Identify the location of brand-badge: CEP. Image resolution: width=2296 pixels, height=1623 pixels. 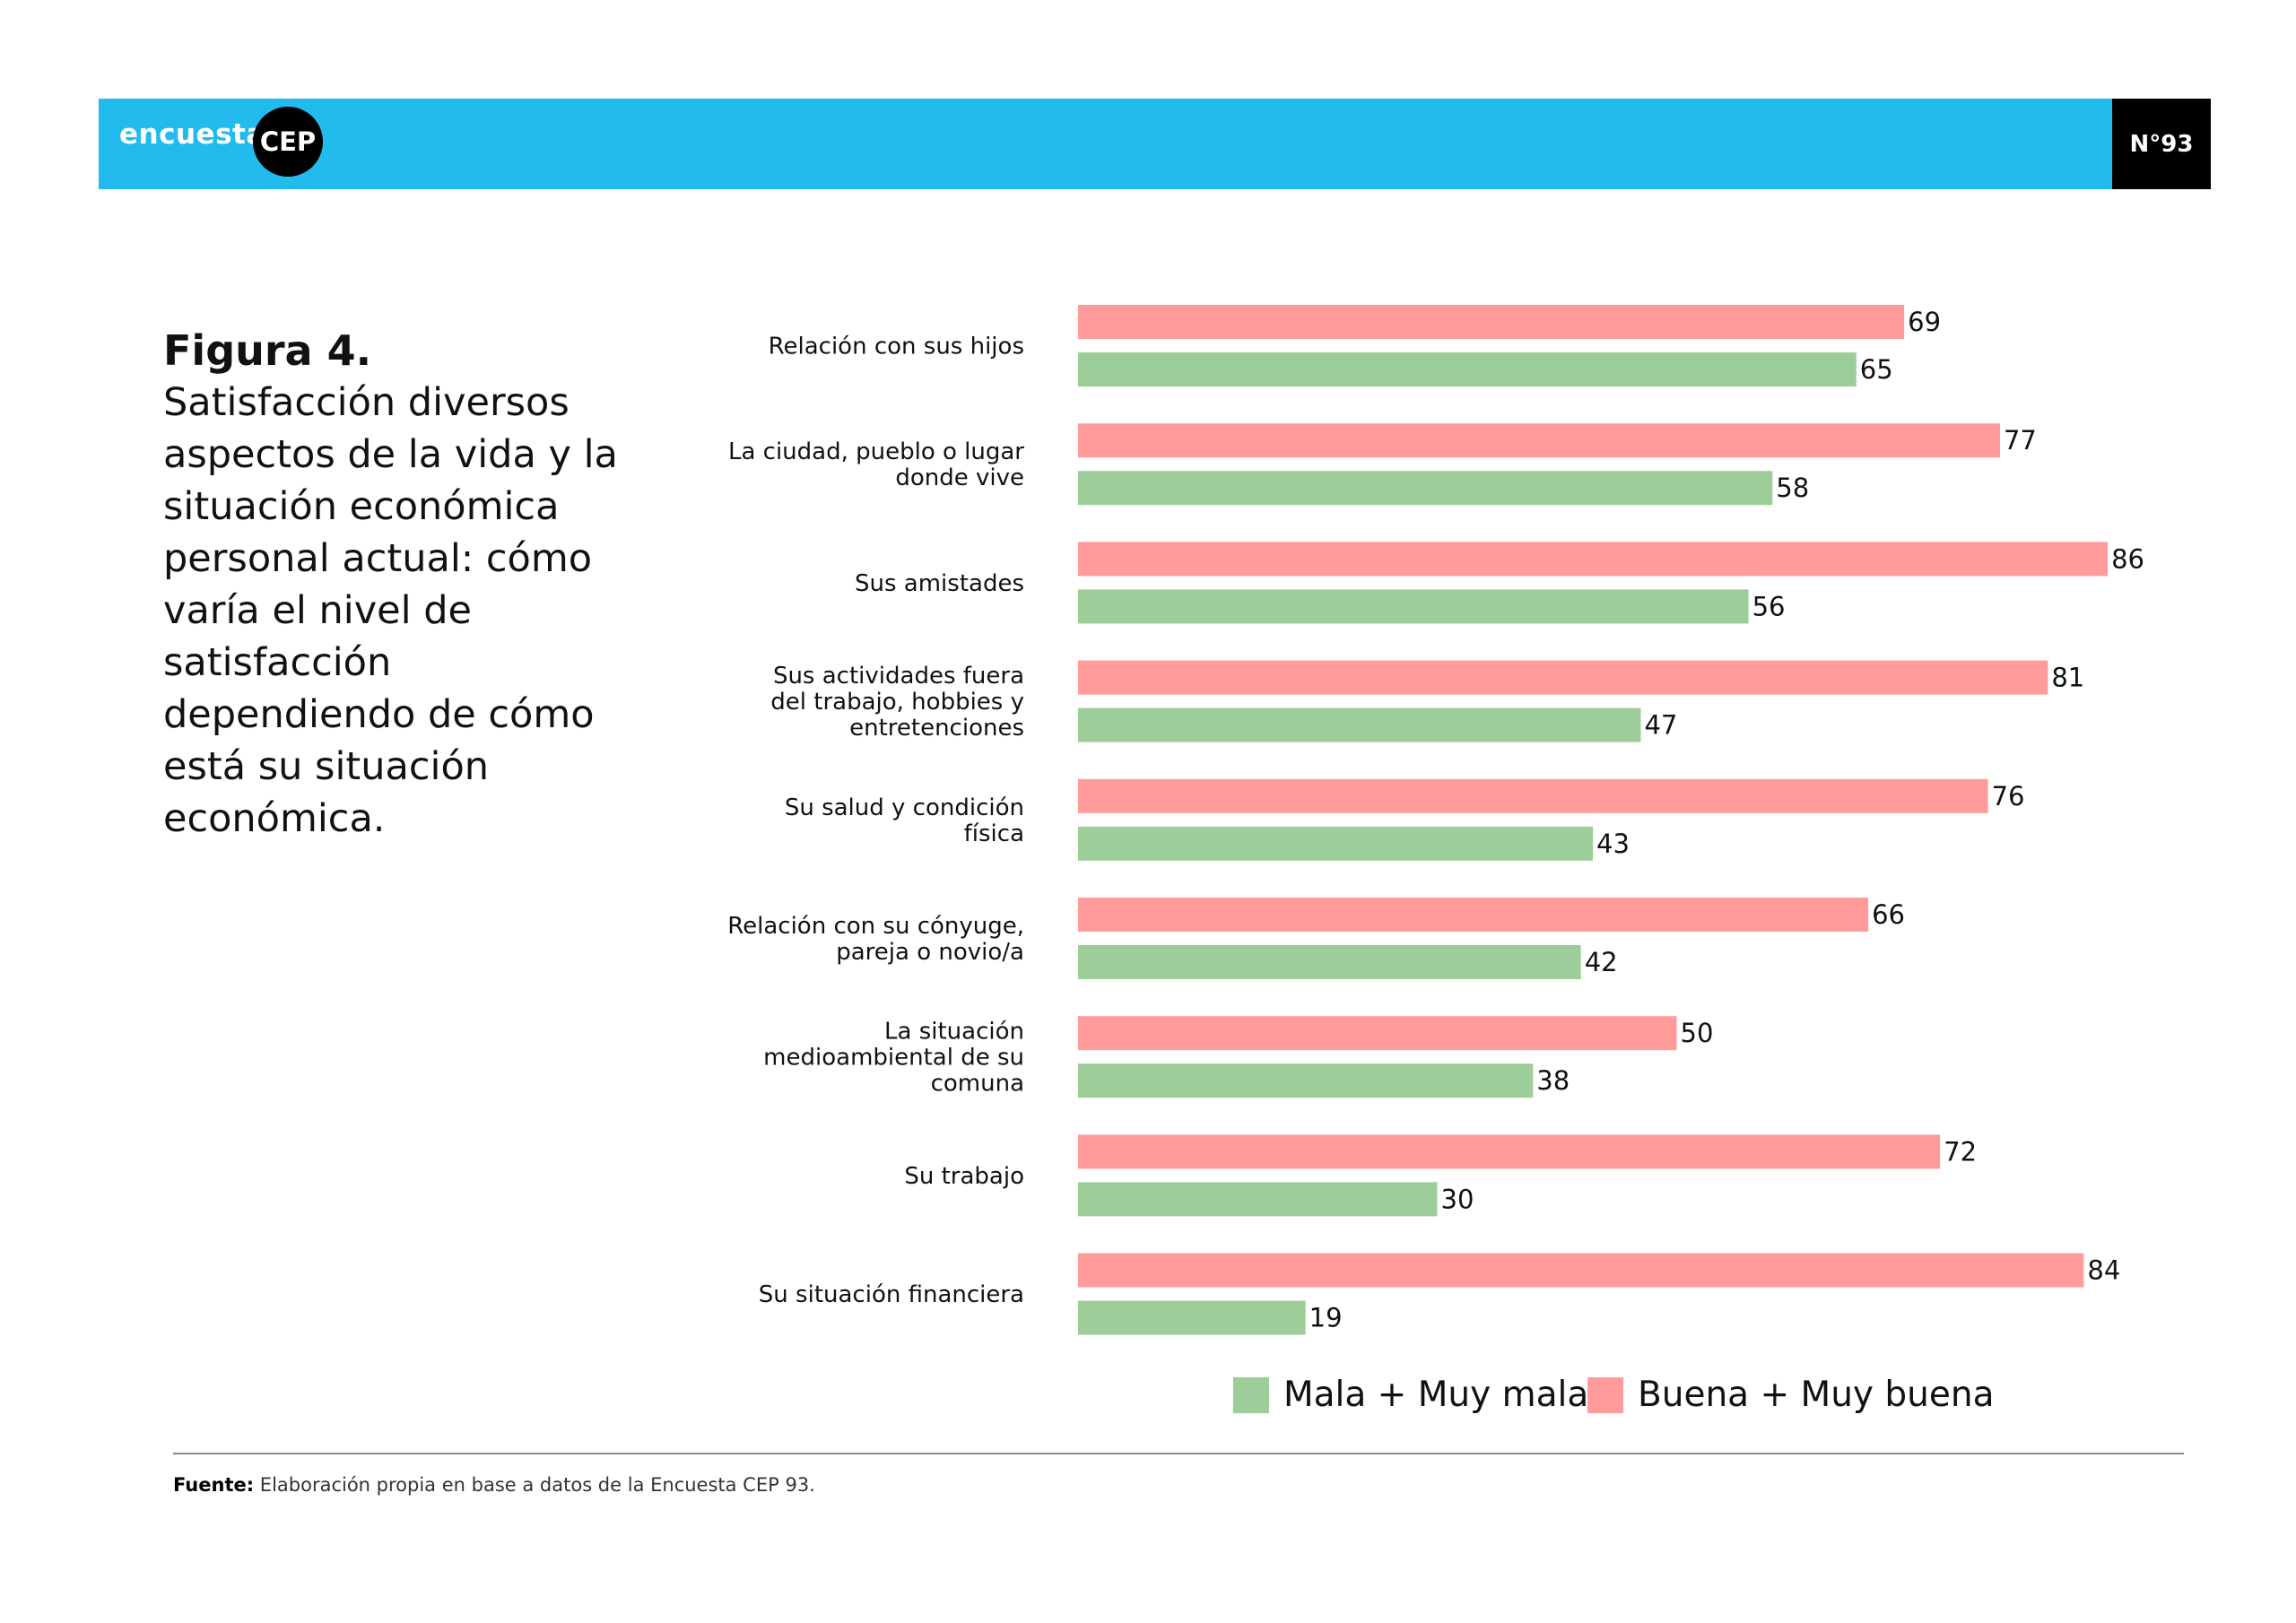
(288, 142).